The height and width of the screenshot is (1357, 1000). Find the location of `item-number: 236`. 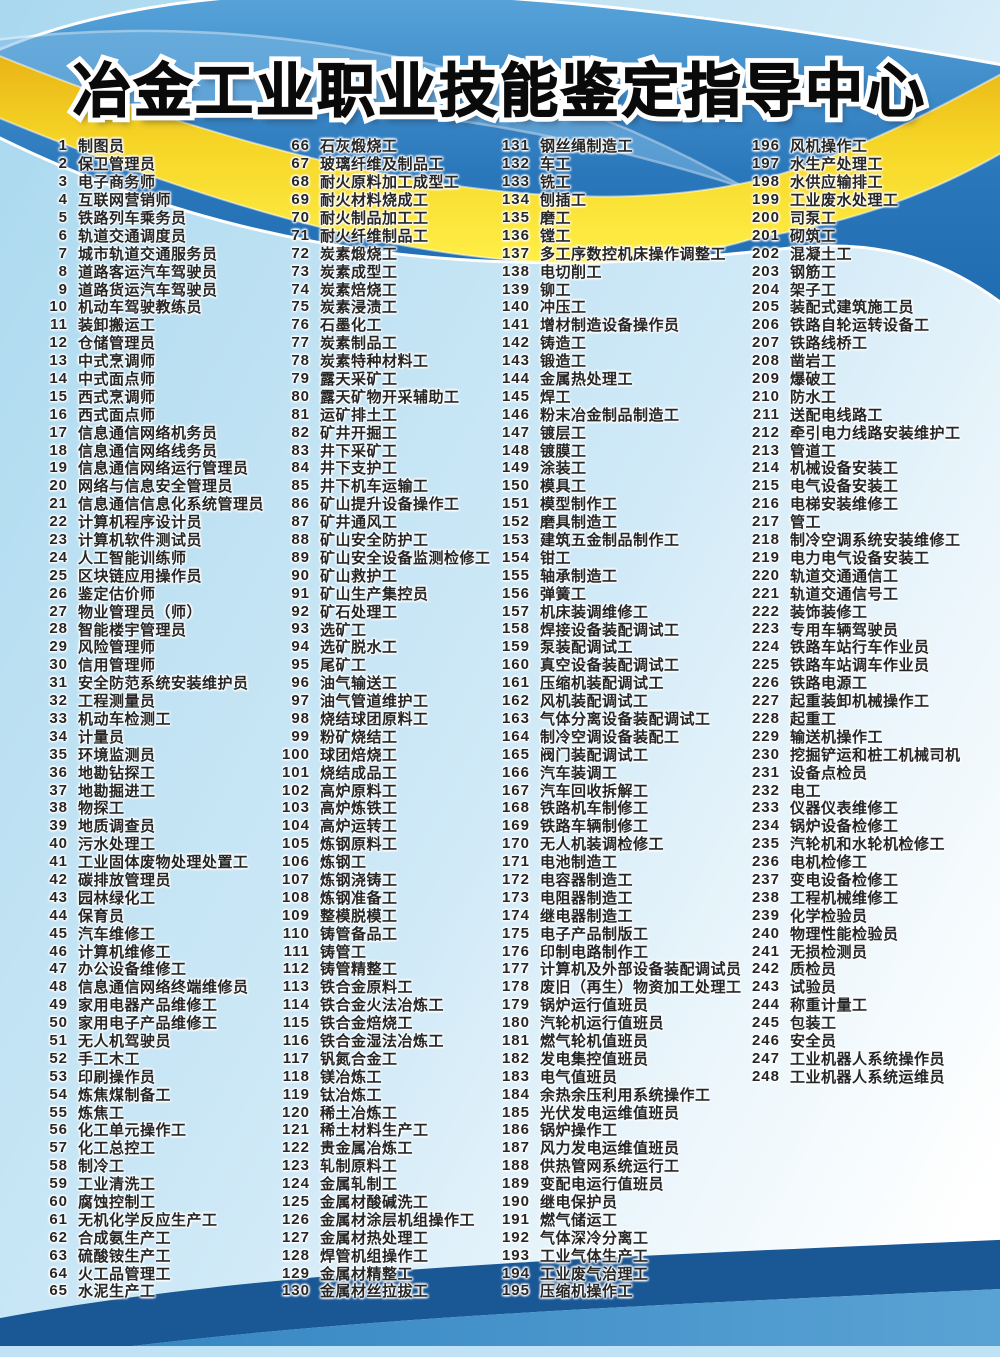

item-number: 236 is located at coordinates (765, 862).